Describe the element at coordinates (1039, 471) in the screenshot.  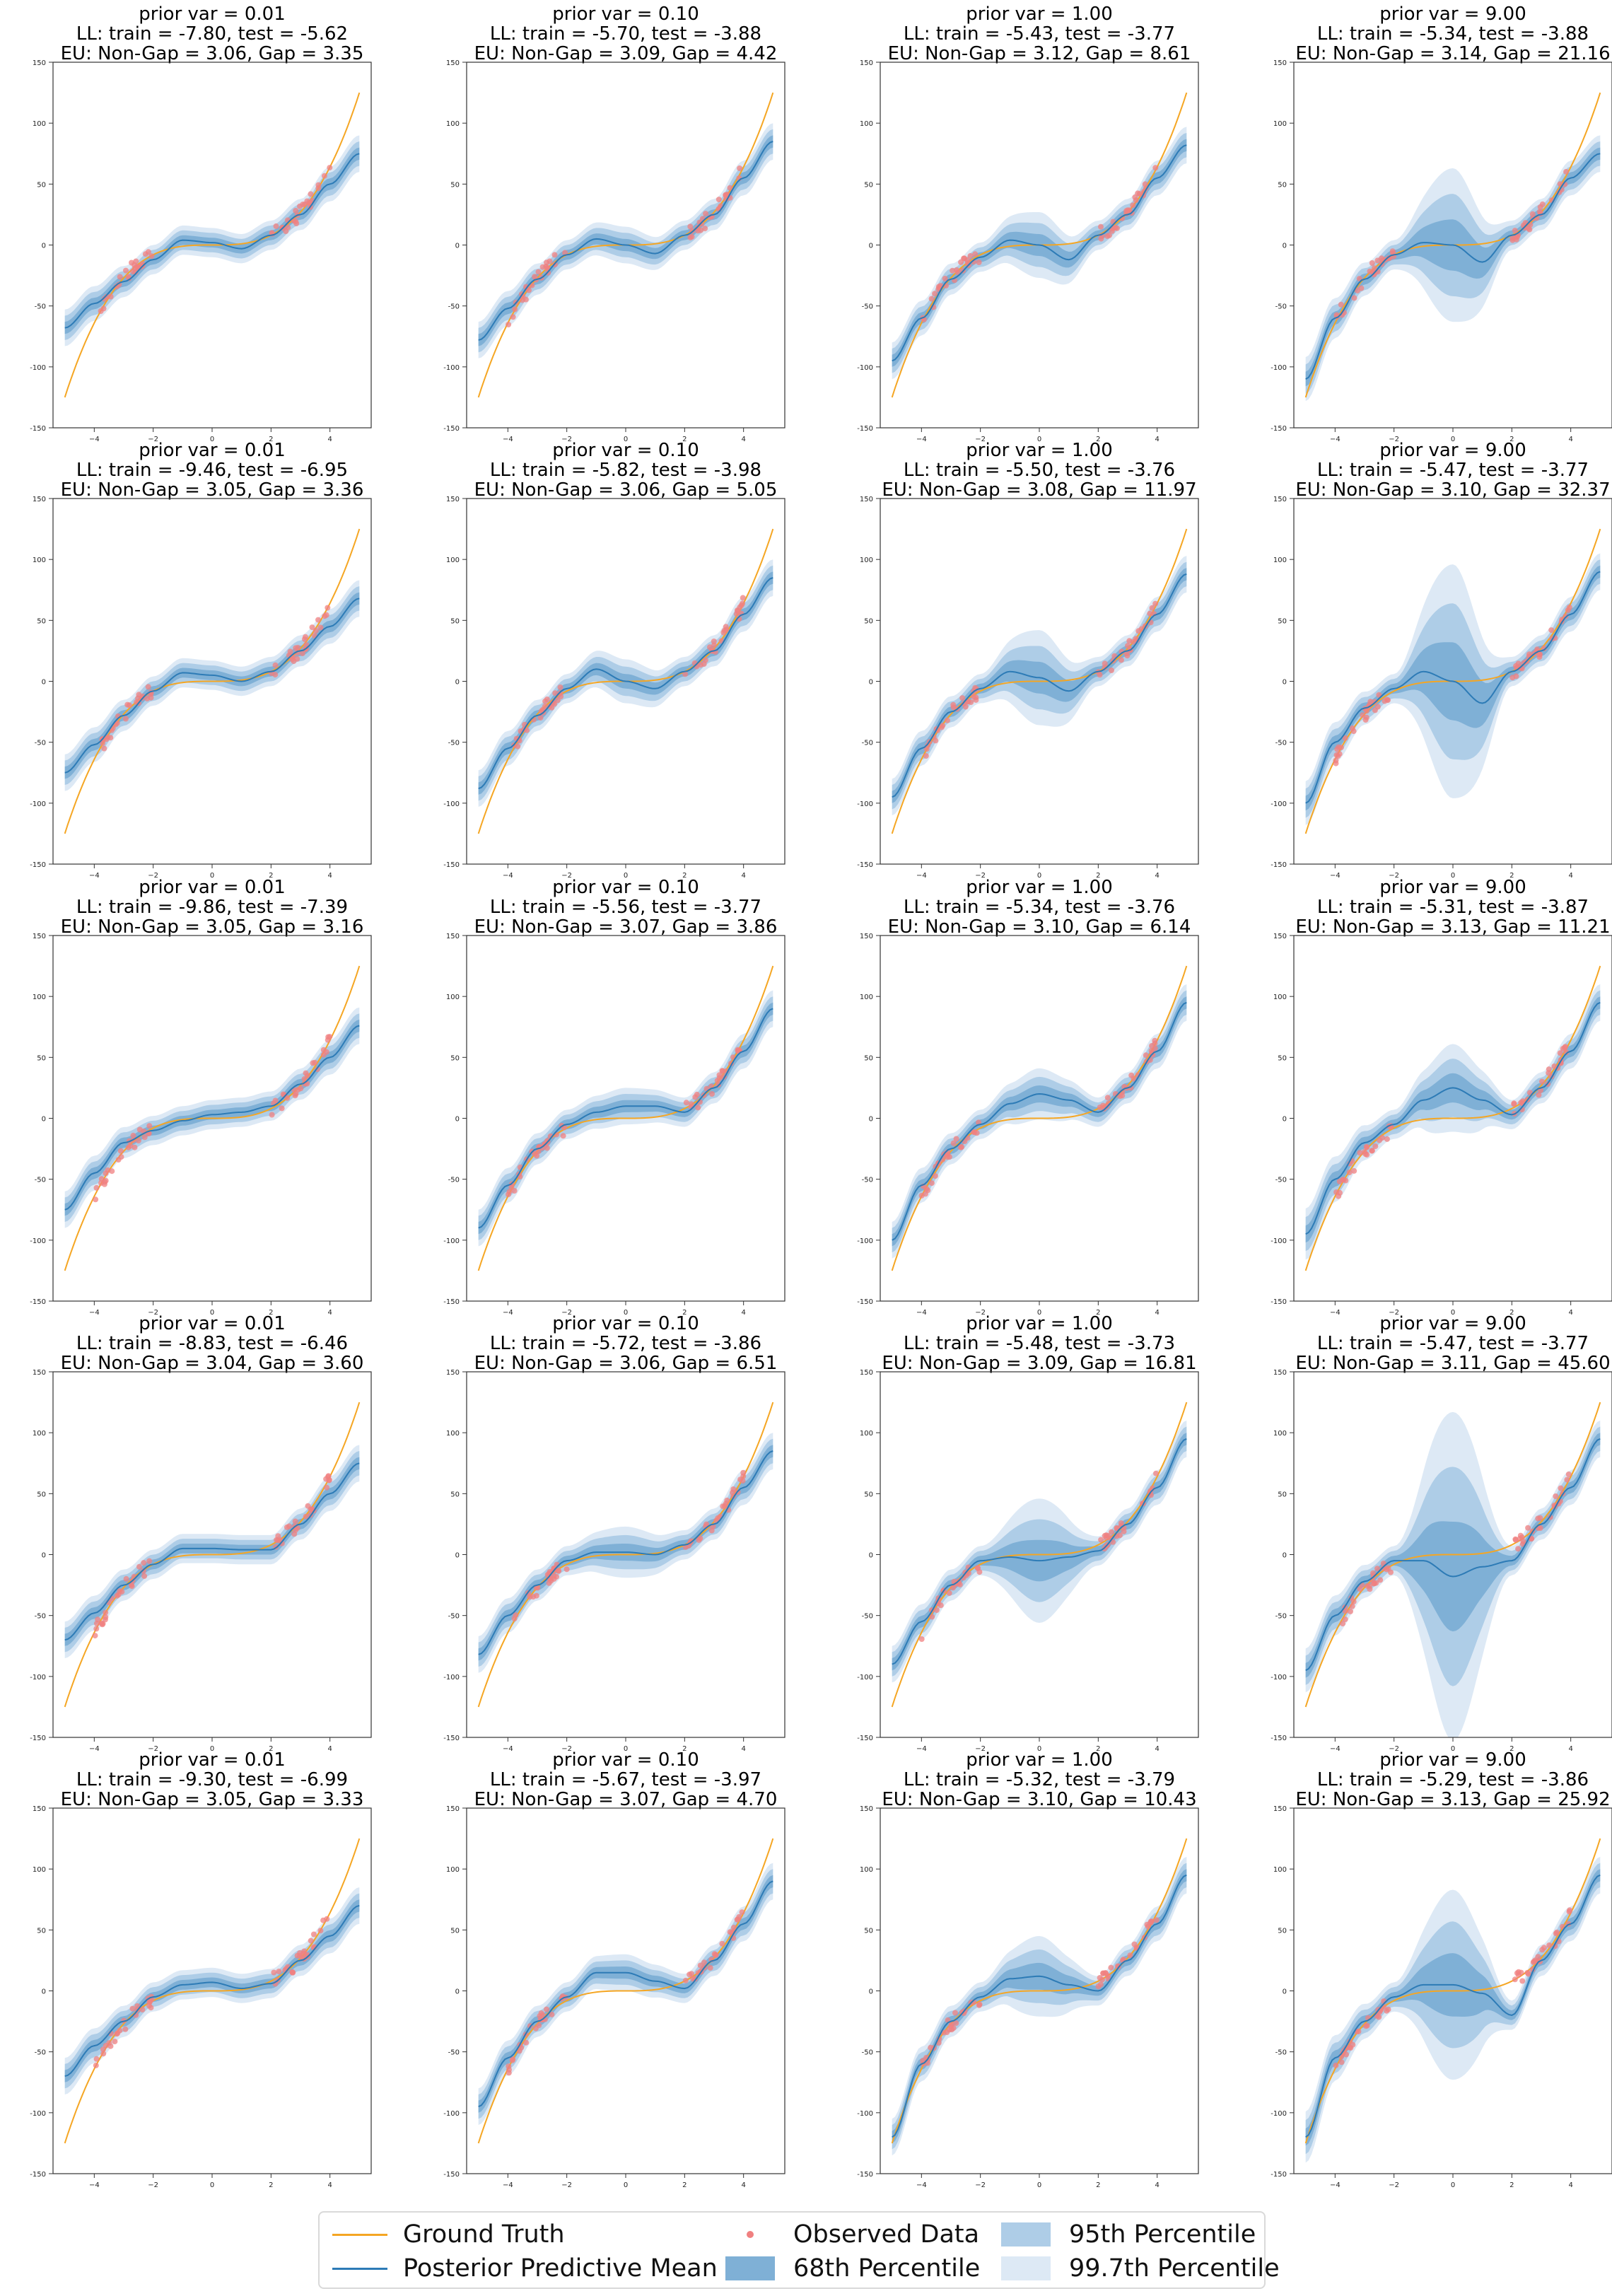
I see `subplot-title-line: LL: train = -5.50, test = -3.76` at that location.